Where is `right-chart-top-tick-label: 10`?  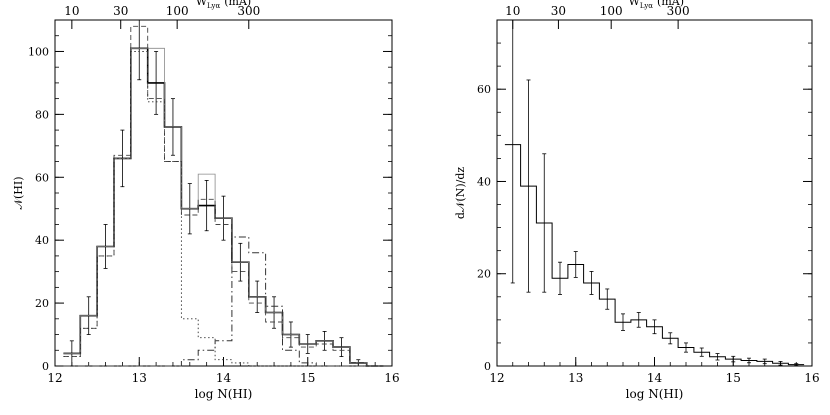 right-chart-top-tick-label: 10 is located at coordinates (512, 11).